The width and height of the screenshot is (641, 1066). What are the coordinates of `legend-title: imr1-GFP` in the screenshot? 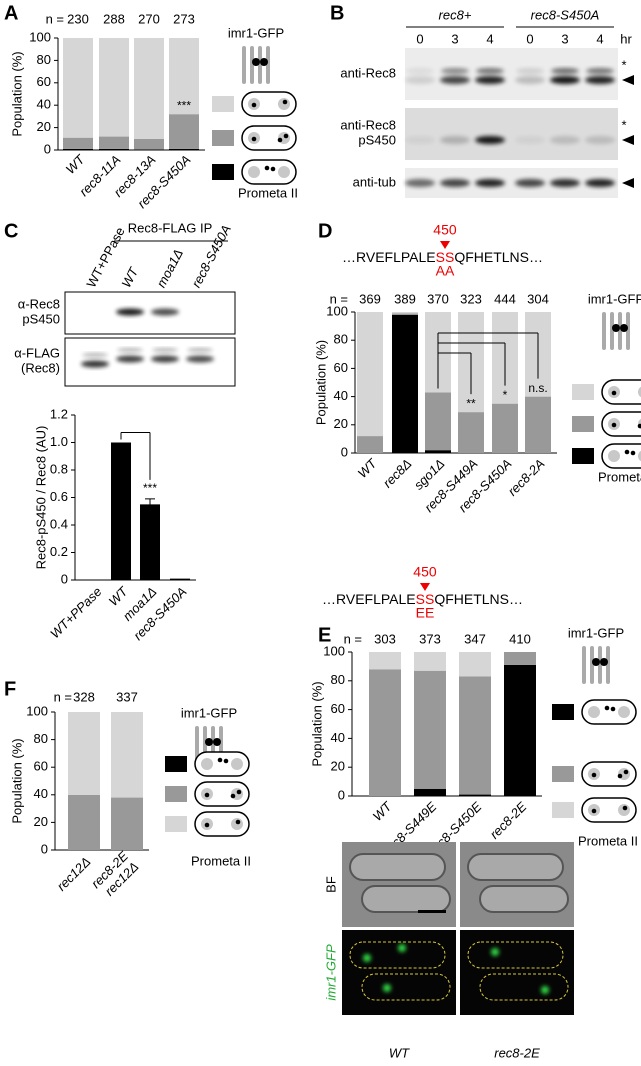 It's located at (614, 298).